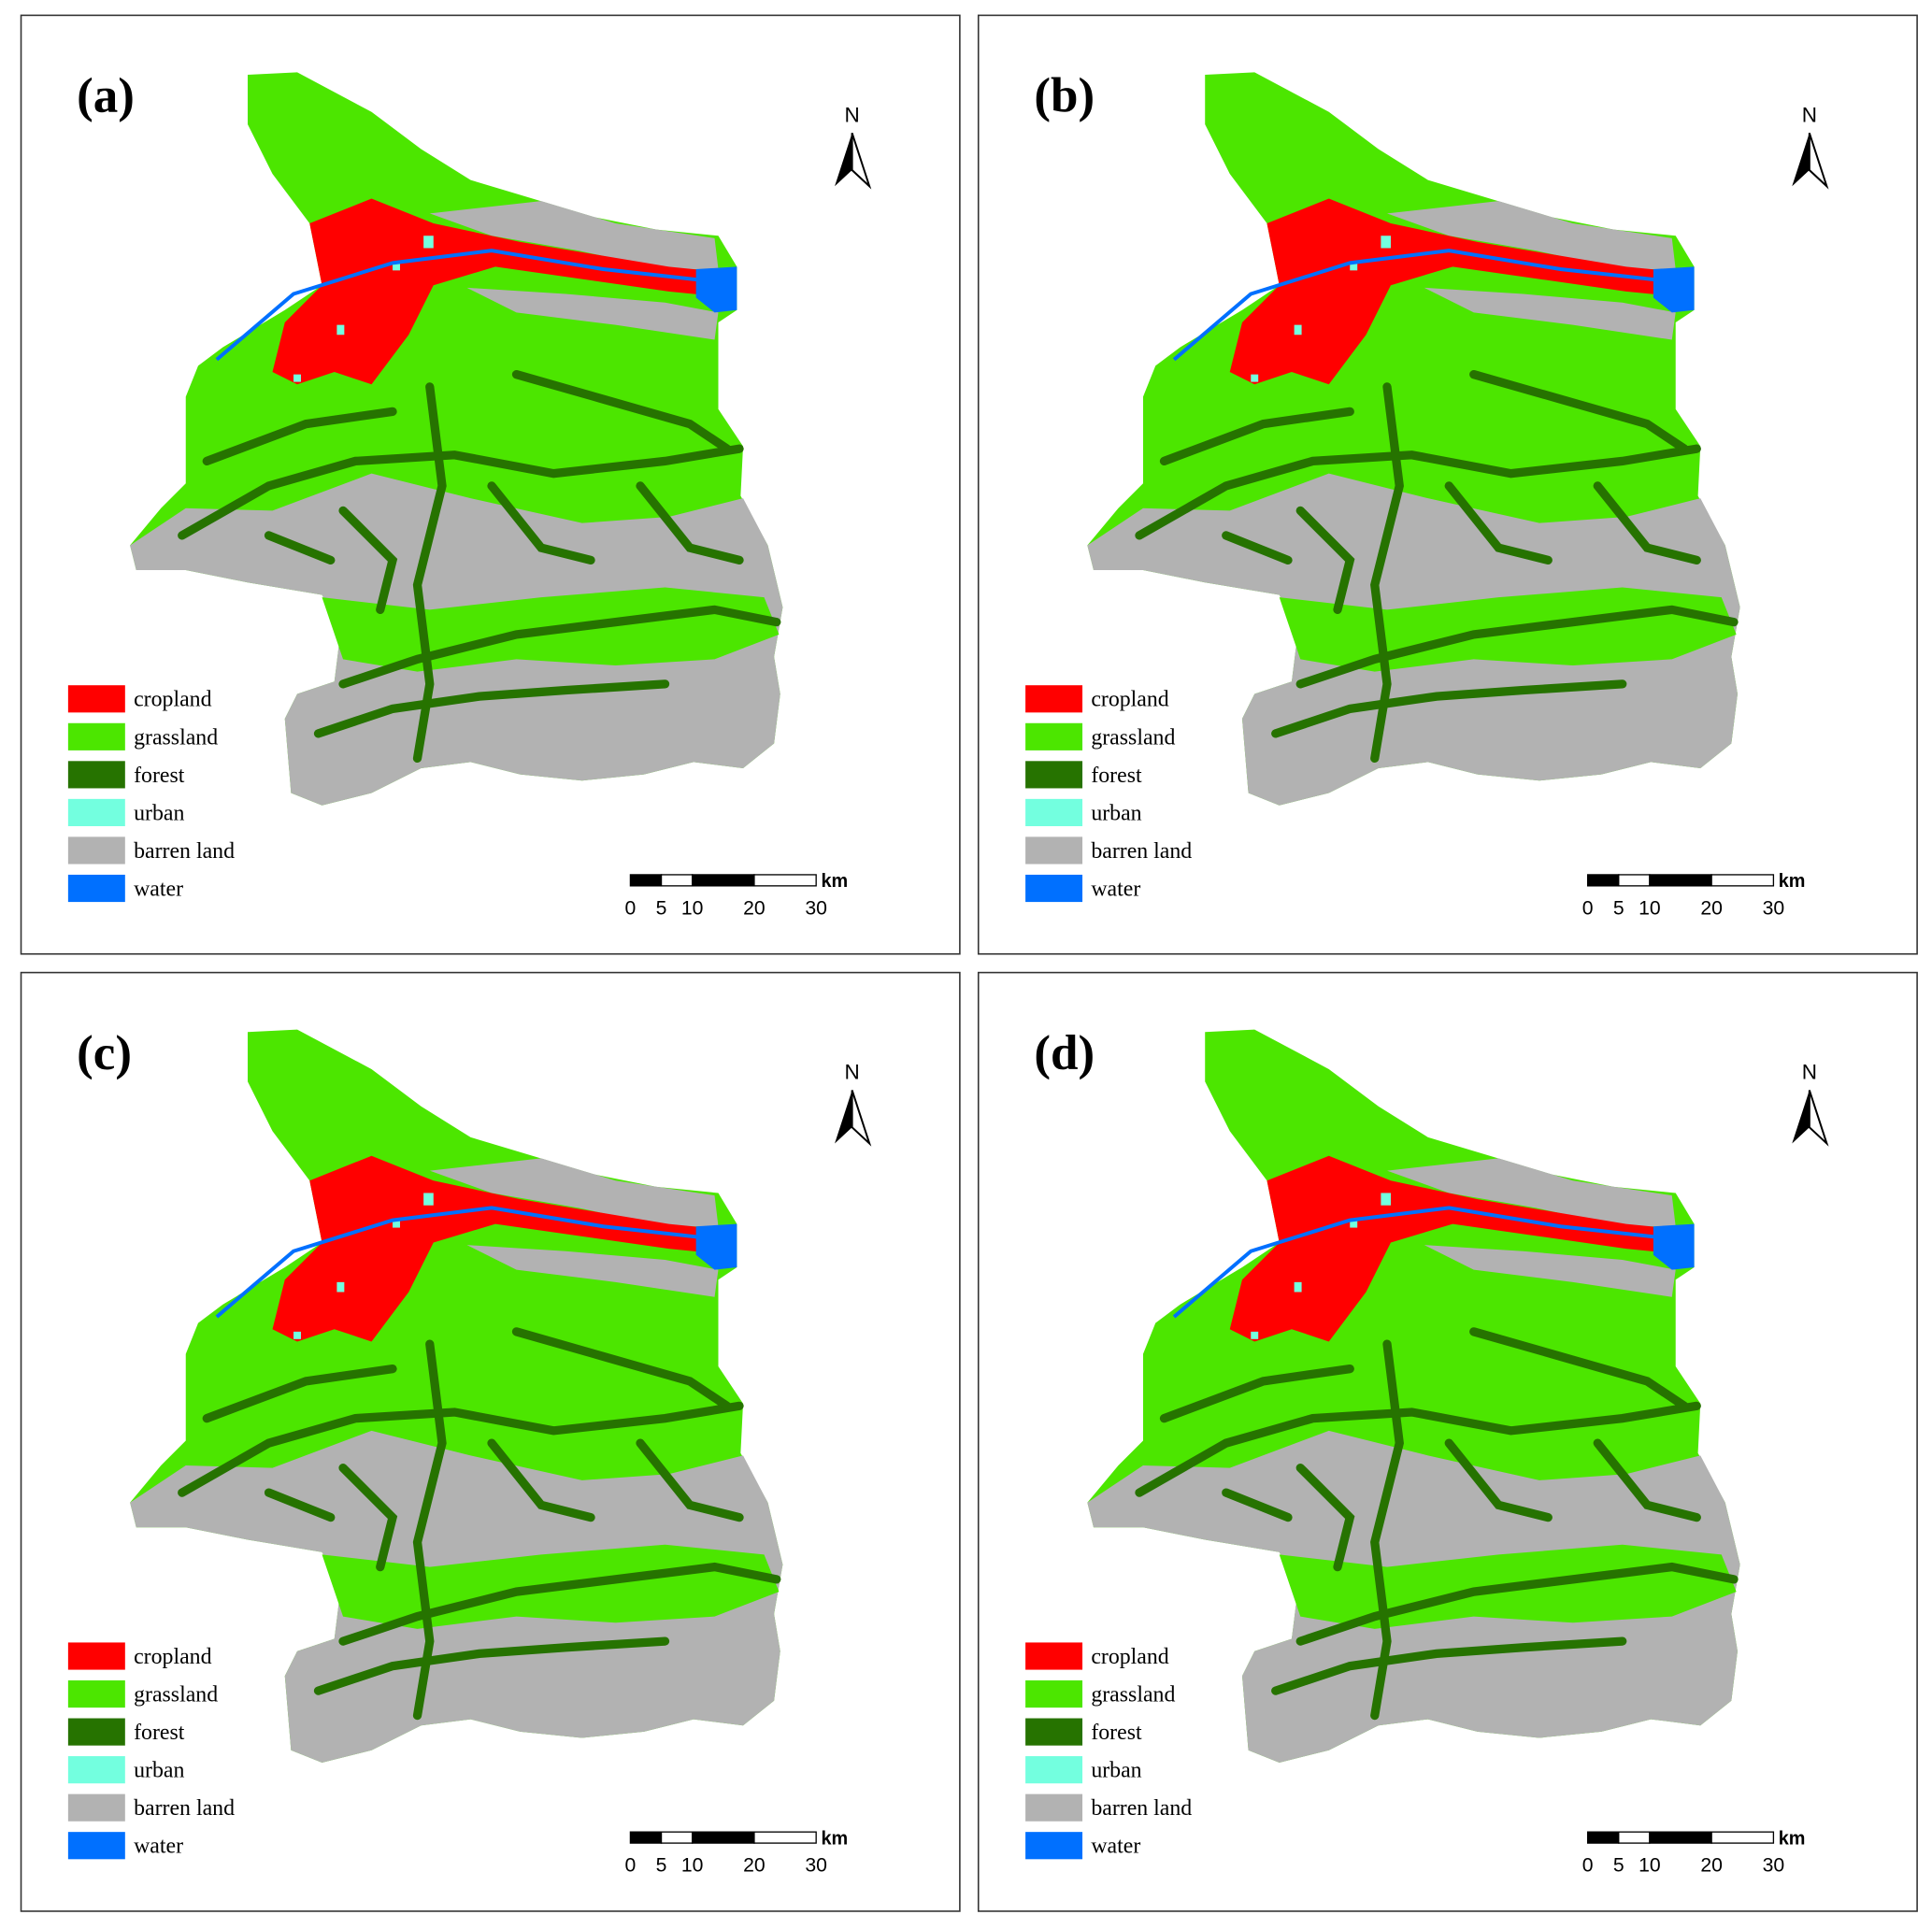 This screenshot has width=1932, height=1929. I want to click on panel-label: (d), so click(1064, 1053).